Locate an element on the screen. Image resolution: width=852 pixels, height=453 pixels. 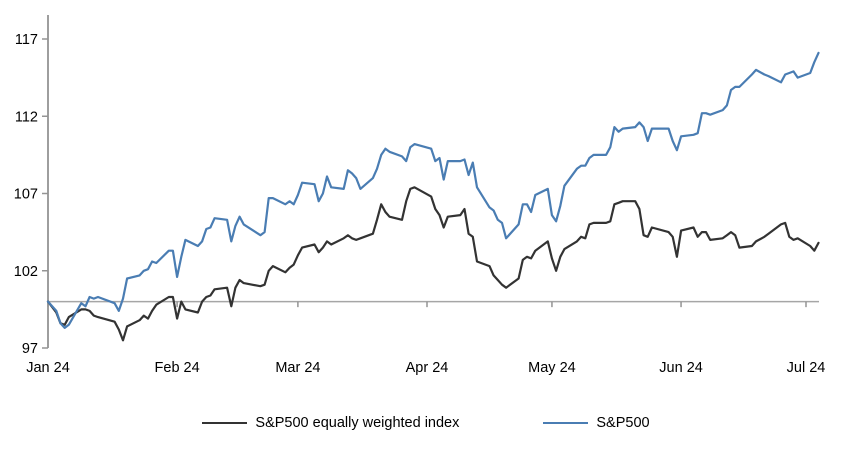
x-tick-label-2: Mar 24 is located at coordinates (297, 368).